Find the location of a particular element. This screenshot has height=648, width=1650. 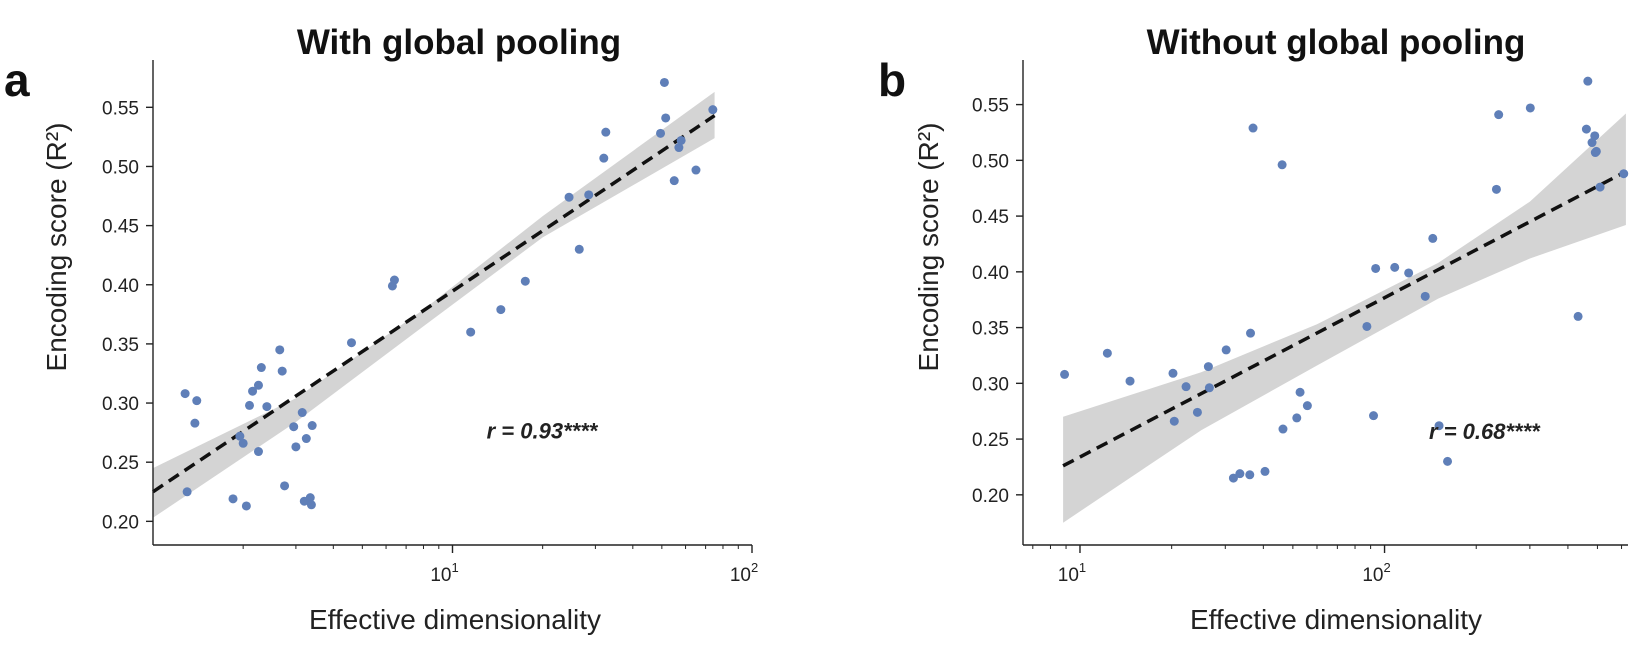

y-tick-label: 0.55 is located at coordinates (990, 106).